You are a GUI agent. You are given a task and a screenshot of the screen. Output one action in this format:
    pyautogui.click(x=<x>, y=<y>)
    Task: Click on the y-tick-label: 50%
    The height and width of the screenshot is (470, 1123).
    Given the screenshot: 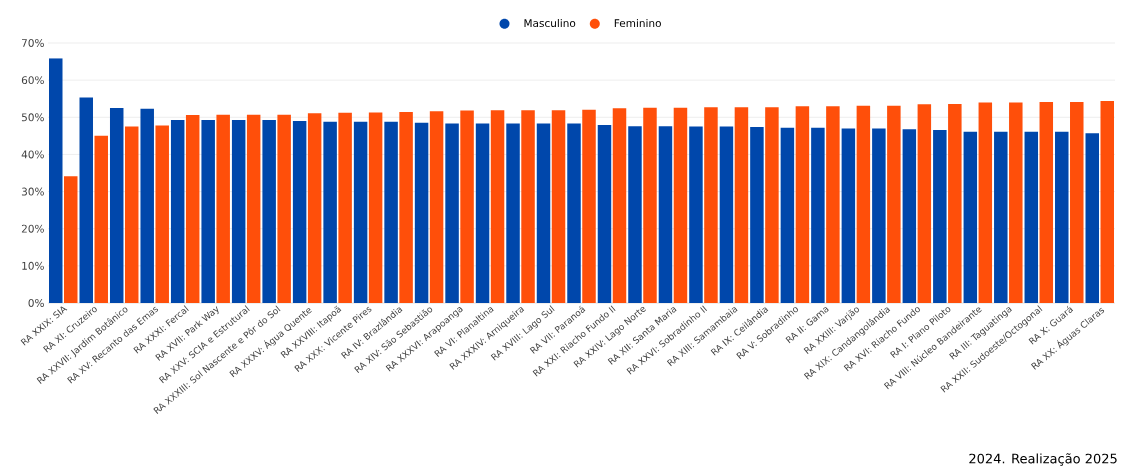 What is the action you would take?
    pyautogui.click(x=32, y=117)
    